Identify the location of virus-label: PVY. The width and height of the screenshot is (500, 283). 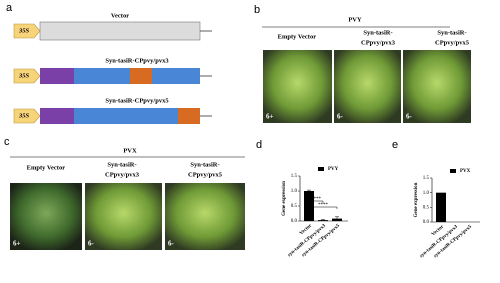
(355, 19).